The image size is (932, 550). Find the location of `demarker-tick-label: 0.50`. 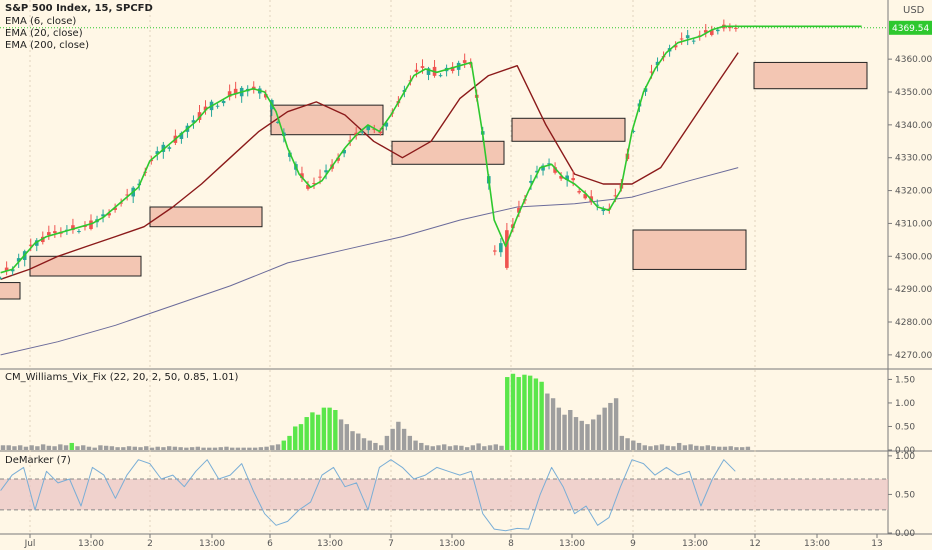

demarker-tick-label: 0.50 is located at coordinates (905, 495).